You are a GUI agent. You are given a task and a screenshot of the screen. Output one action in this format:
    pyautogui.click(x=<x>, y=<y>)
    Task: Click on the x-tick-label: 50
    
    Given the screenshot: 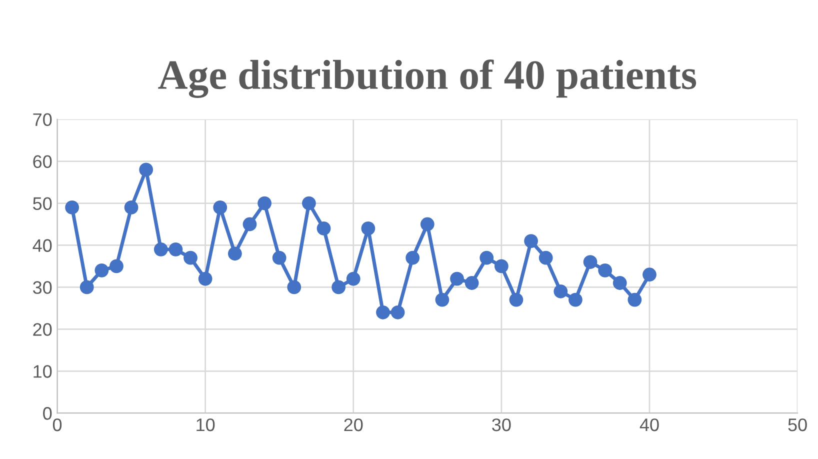 What is the action you would take?
    pyautogui.click(x=797, y=425)
    